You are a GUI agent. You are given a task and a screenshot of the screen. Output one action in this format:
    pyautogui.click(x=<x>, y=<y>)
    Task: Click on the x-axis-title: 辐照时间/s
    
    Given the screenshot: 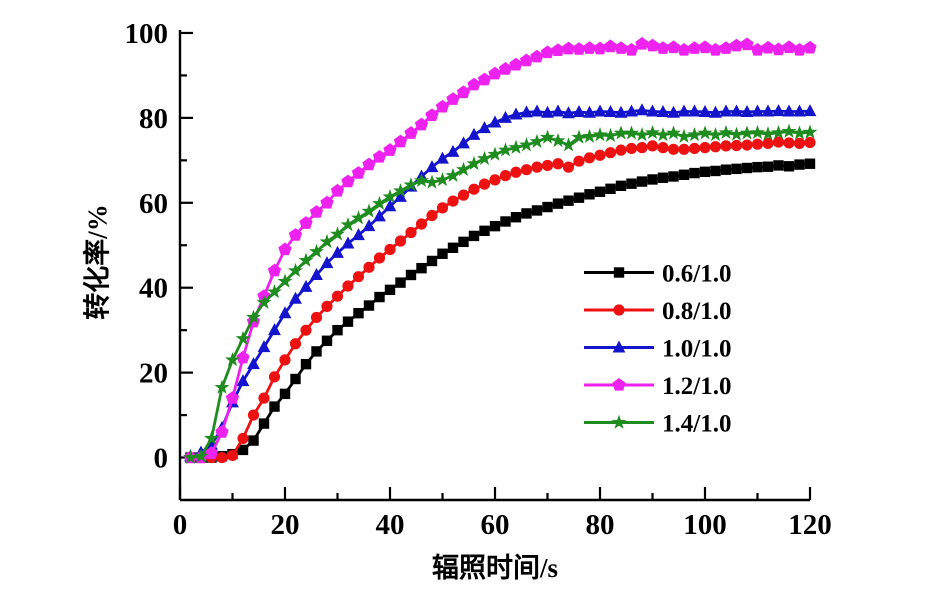 What is the action you would take?
    pyautogui.click(x=495, y=568)
    